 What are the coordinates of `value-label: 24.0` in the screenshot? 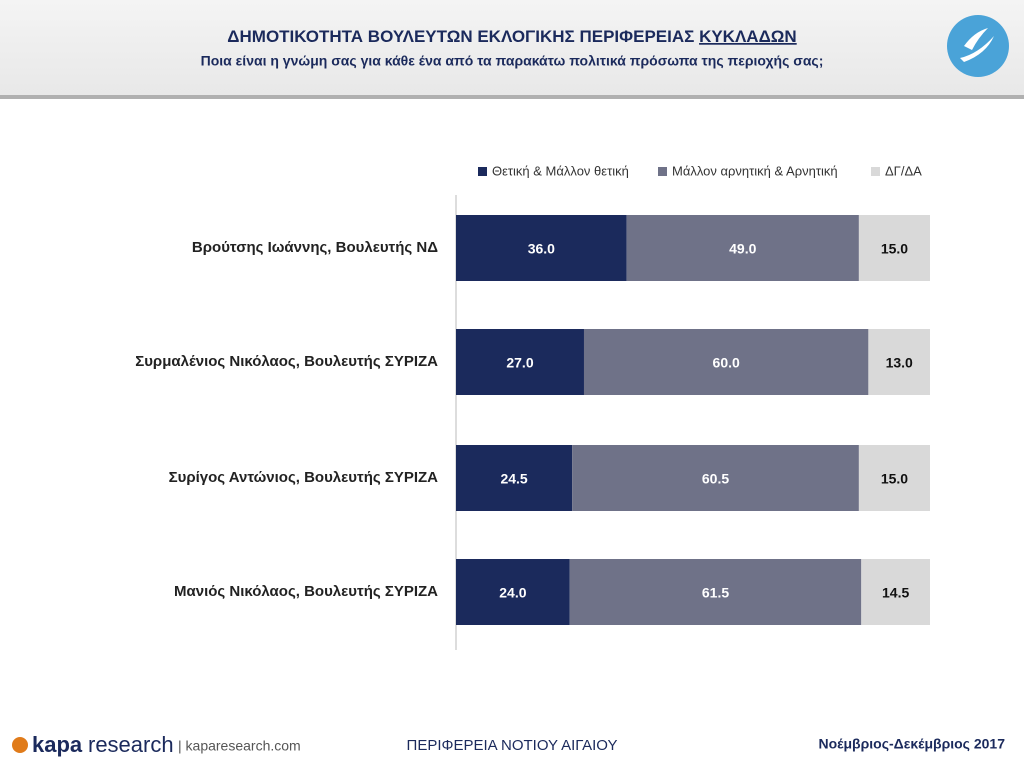 It's located at (512, 593).